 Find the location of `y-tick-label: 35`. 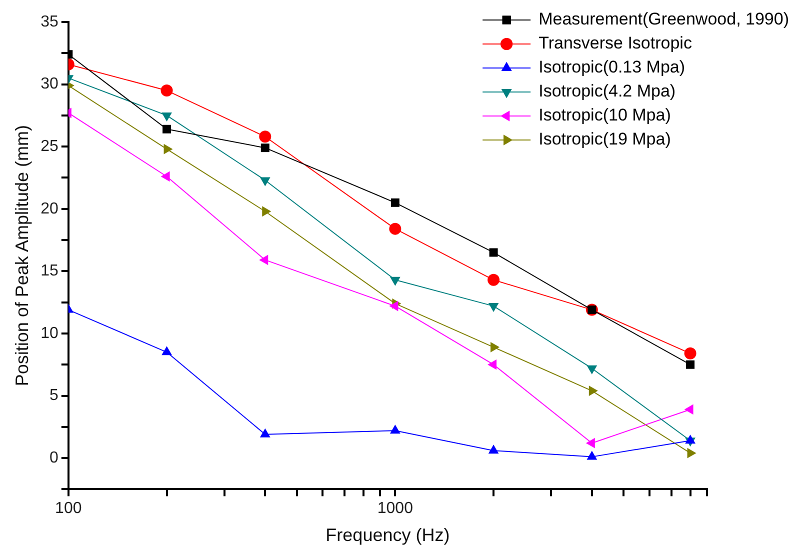

y-tick-label: 35 is located at coordinates (49, 21).